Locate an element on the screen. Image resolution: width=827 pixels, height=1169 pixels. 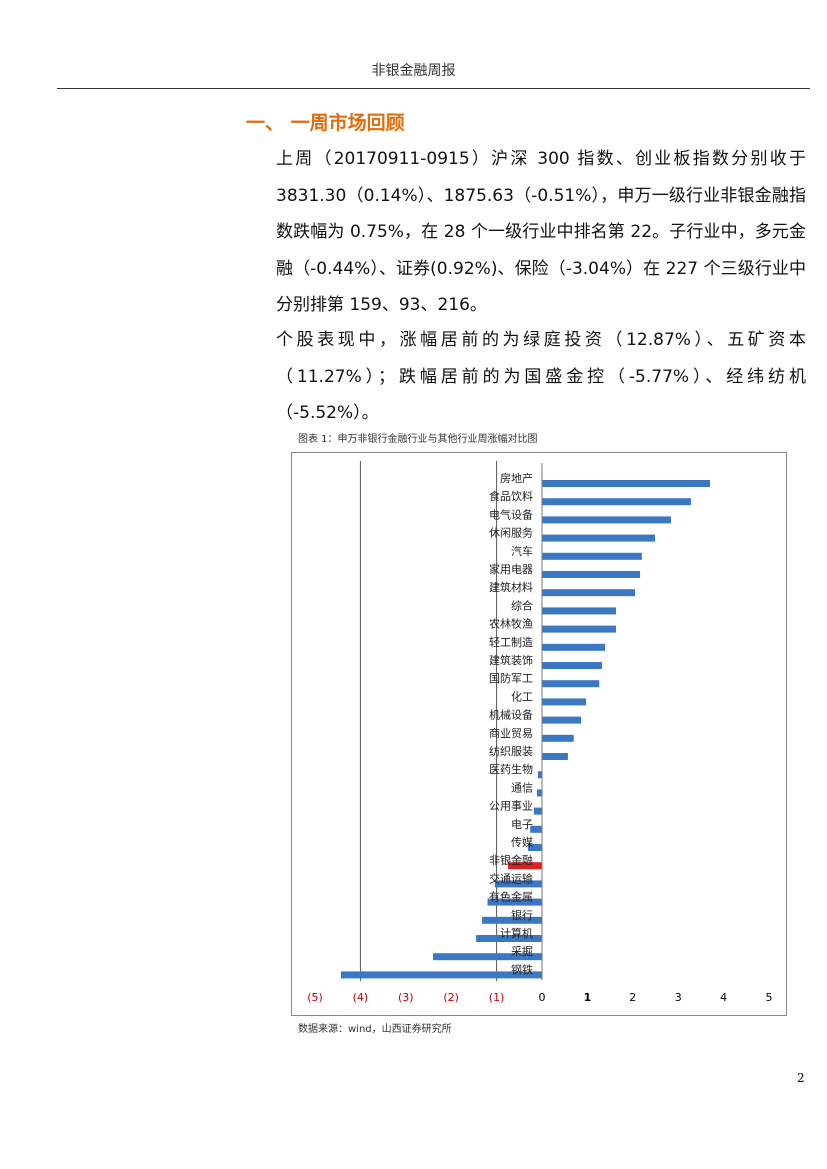
category-label: 电气设备 is located at coordinates (511, 514).